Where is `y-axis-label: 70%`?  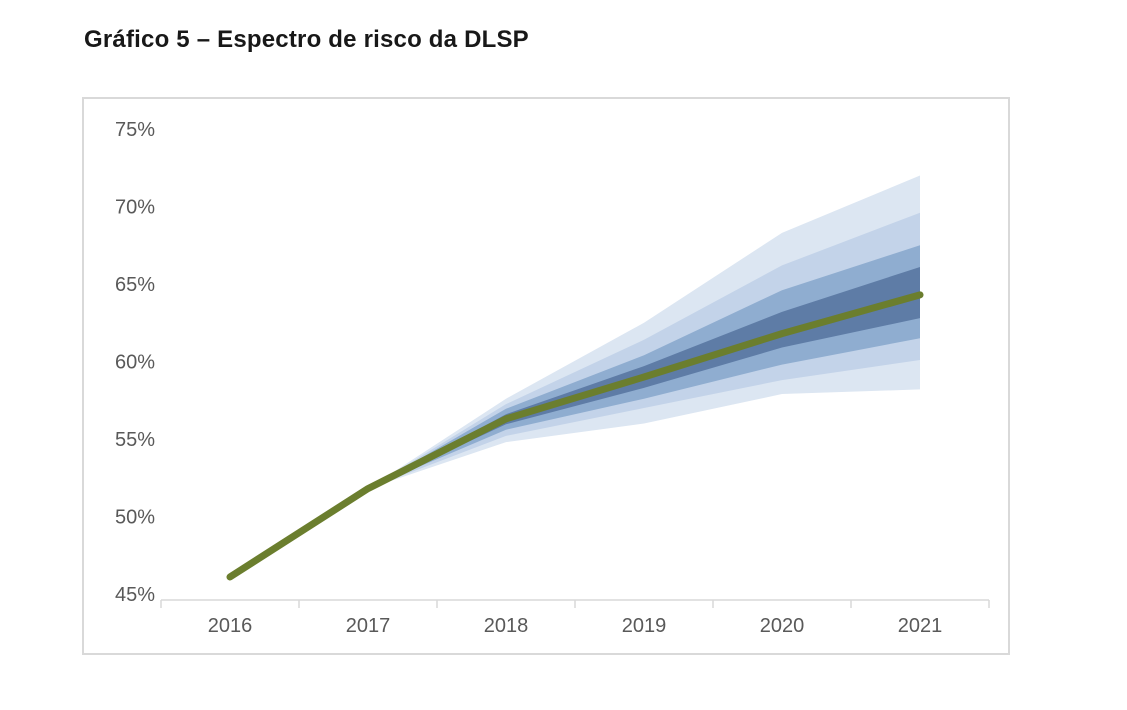 y-axis-label: 70% is located at coordinates (135, 208).